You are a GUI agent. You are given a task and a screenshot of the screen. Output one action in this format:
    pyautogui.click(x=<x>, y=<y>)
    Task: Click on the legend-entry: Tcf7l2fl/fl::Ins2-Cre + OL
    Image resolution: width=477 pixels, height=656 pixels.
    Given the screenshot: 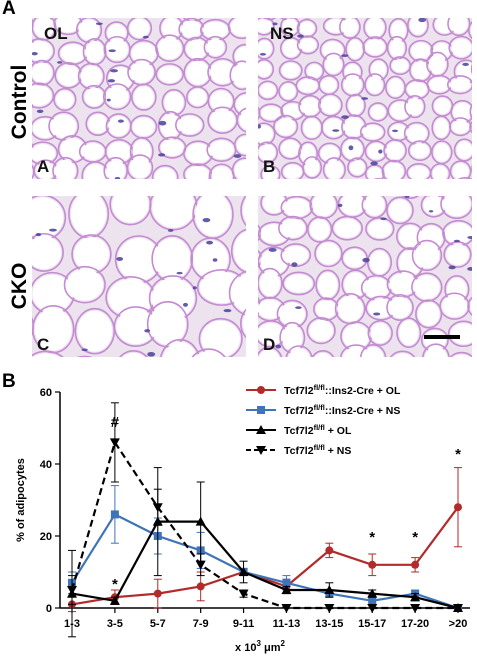 What is the action you would take?
    pyautogui.click(x=323, y=390)
    